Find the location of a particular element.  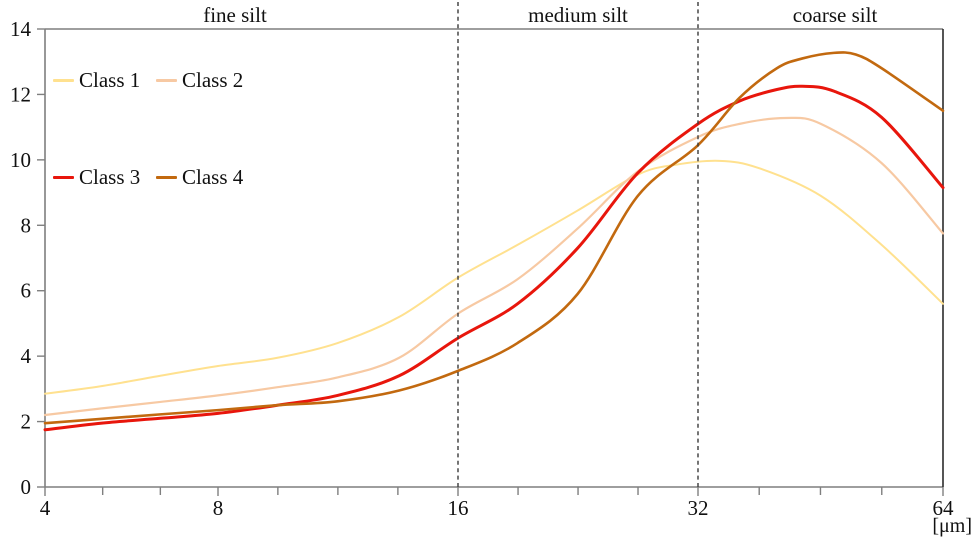

x-tick-label: 8 is located at coordinates (218, 508).